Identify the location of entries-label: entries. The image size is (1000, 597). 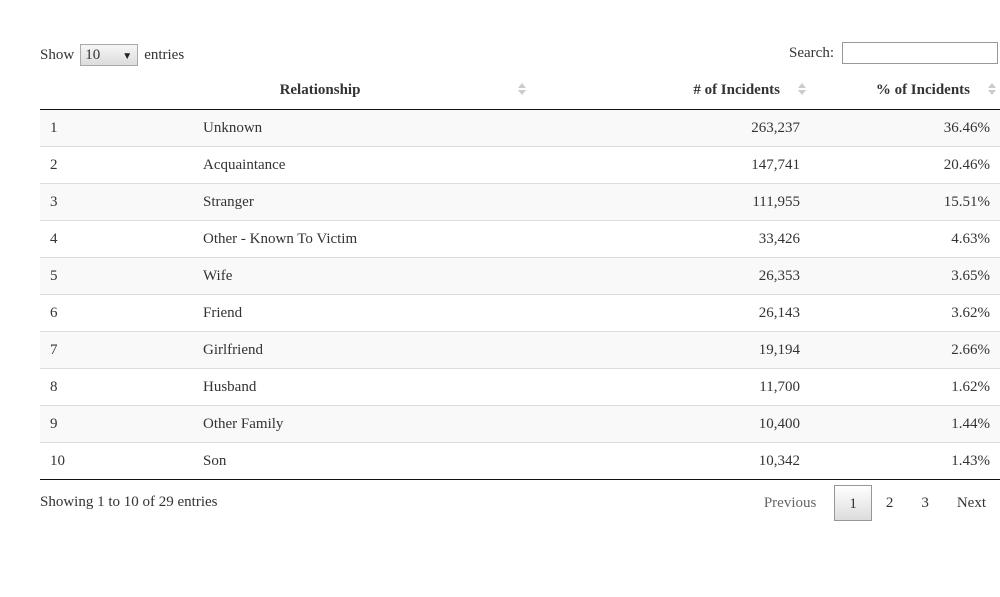
(164, 54).